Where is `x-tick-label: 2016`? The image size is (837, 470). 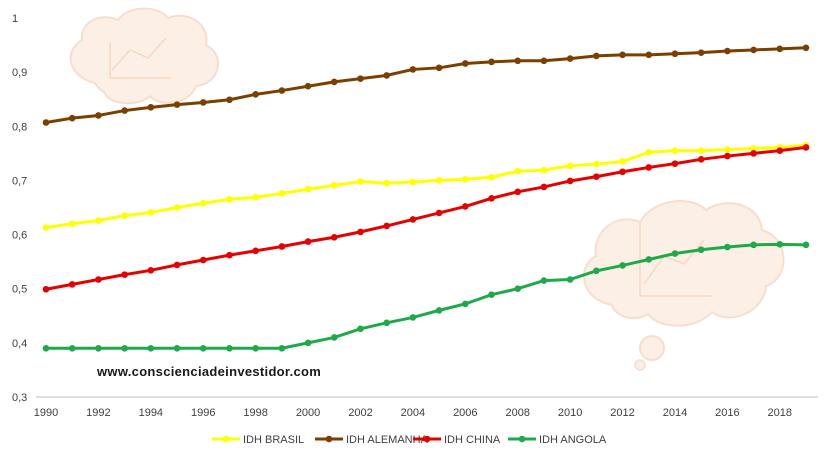 x-tick-label: 2016 is located at coordinates (727, 413).